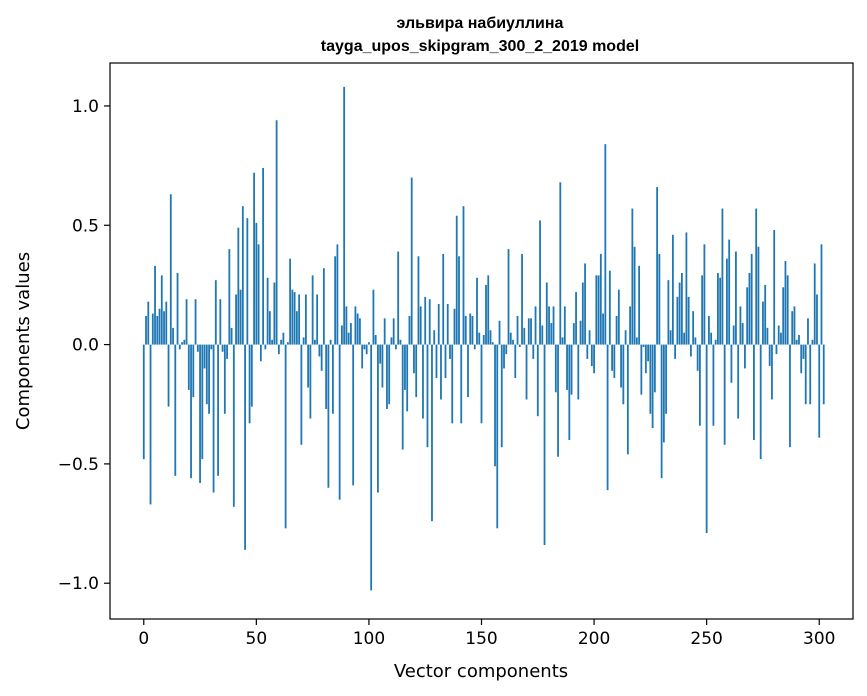 Image resolution: width=867 pixels, height=696 pixels. Describe the element at coordinates (78, 465) in the screenshot. I see `y-tick-label: −0.5` at that location.